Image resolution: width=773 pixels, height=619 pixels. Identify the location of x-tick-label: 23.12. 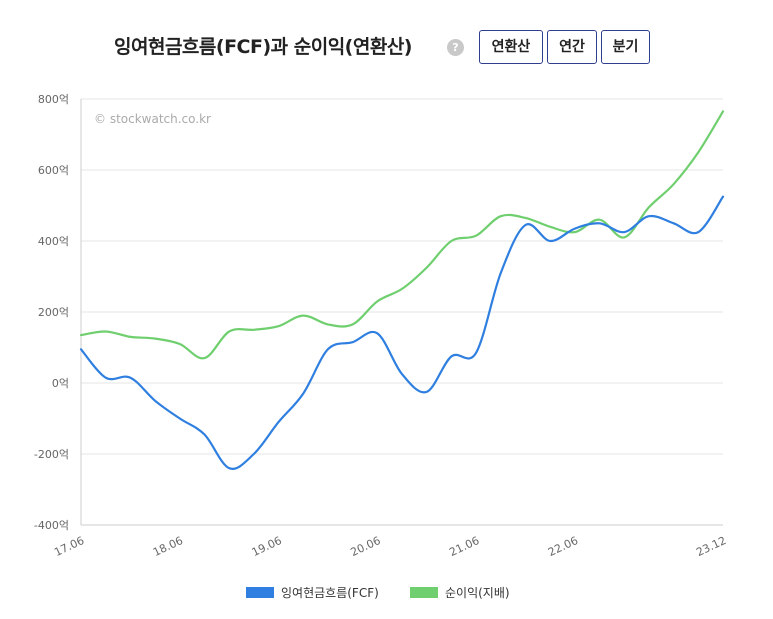
(711, 546).